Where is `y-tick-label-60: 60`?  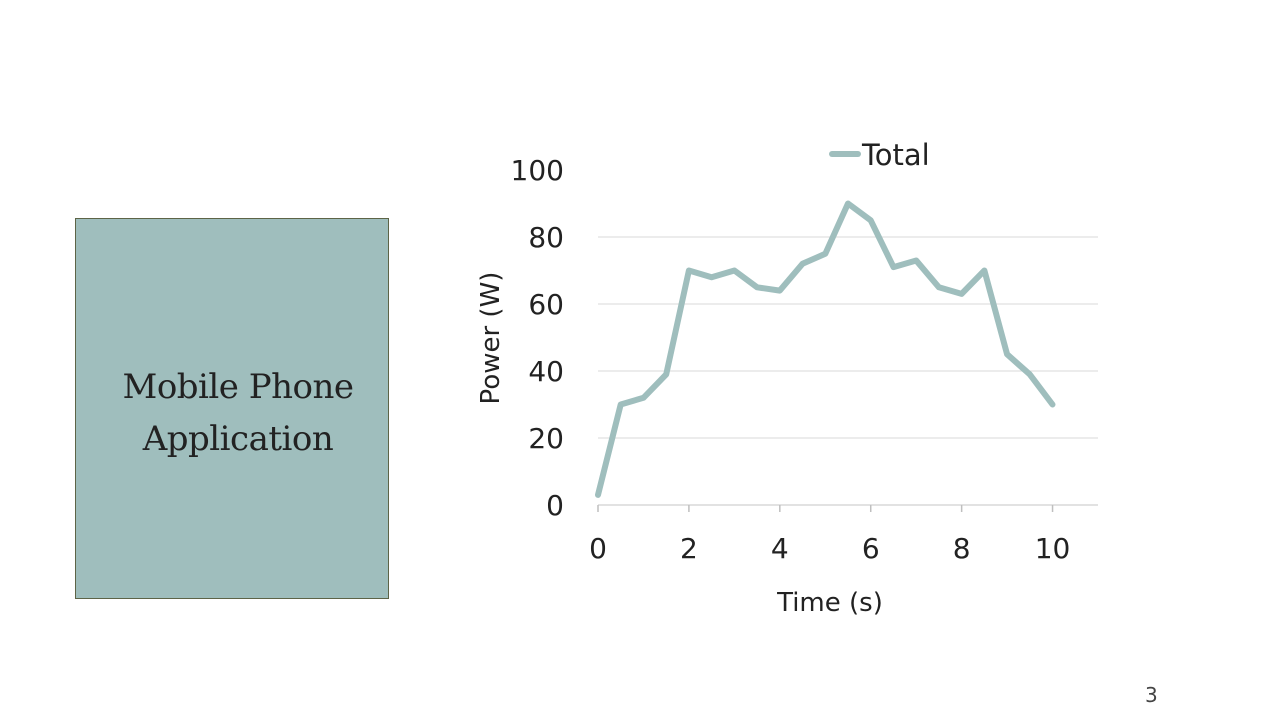 y-tick-label-60: 60 is located at coordinates (546, 304).